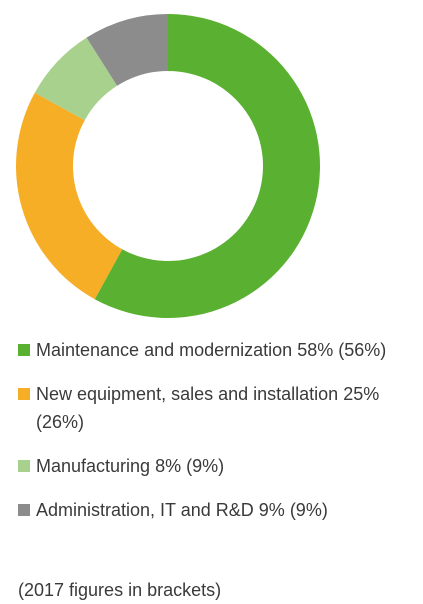 The width and height of the screenshot is (423, 604). Describe the element at coordinates (93, 466) in the screenshot. I see `legend-label: Manufacturing` at that location.